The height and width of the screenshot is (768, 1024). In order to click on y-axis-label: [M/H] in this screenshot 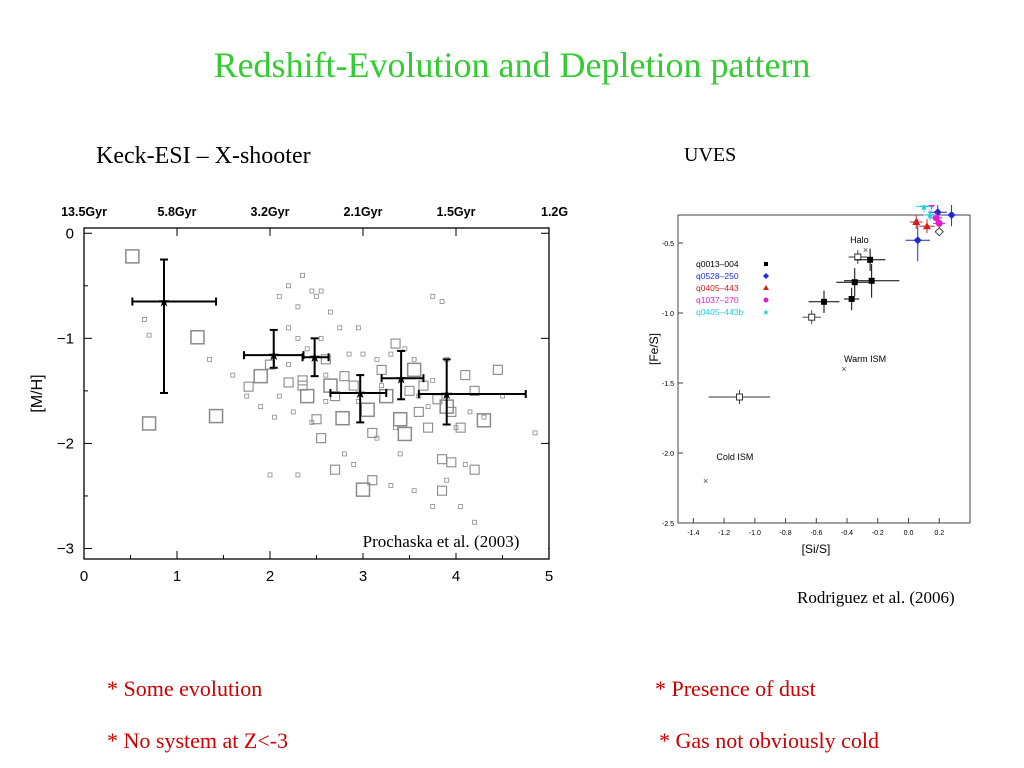, I will do `click(37, 393)`.